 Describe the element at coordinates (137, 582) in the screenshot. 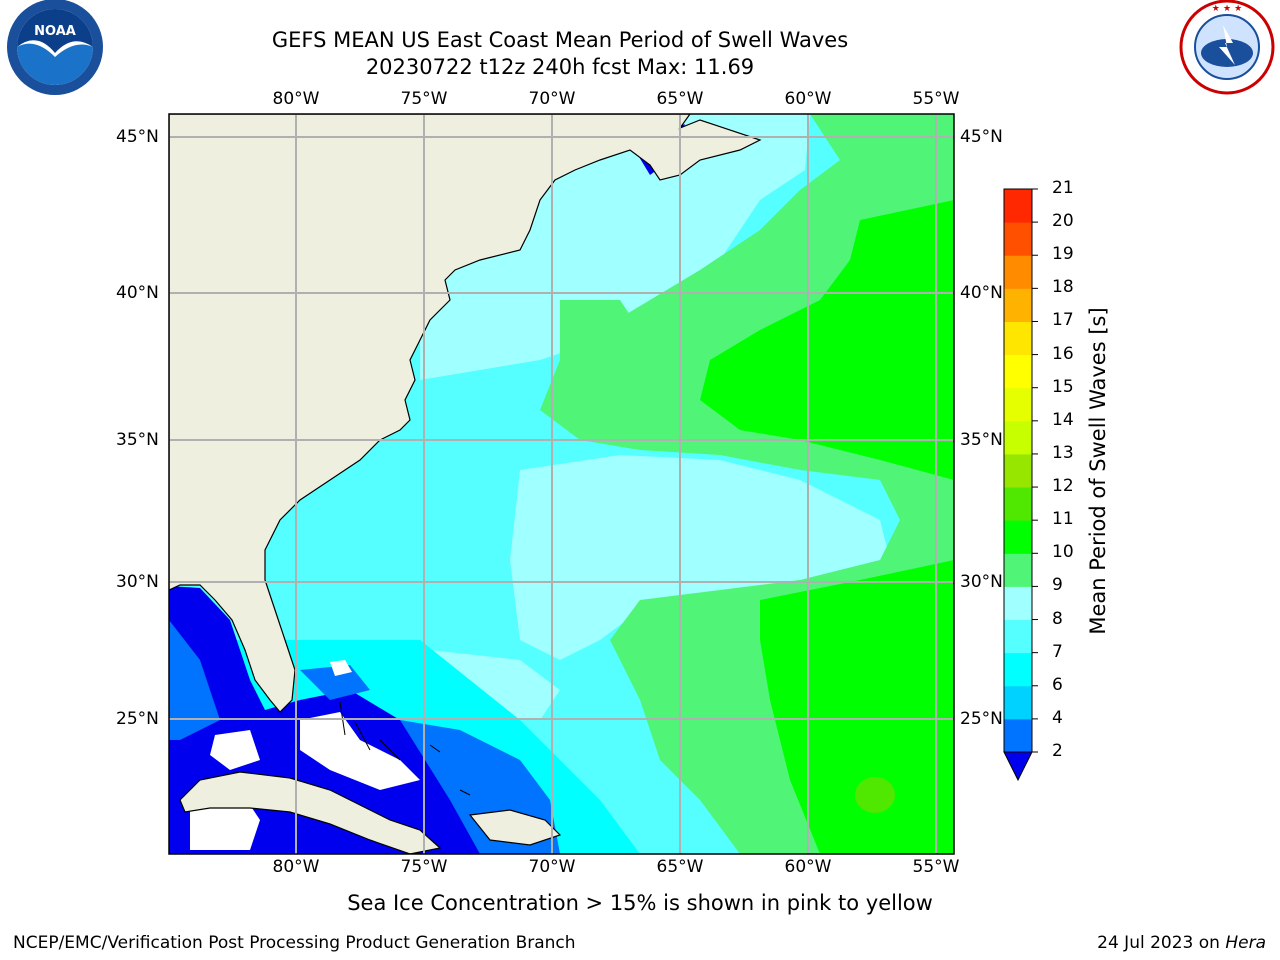

I see `lat-label-left: 30°N` at that location.